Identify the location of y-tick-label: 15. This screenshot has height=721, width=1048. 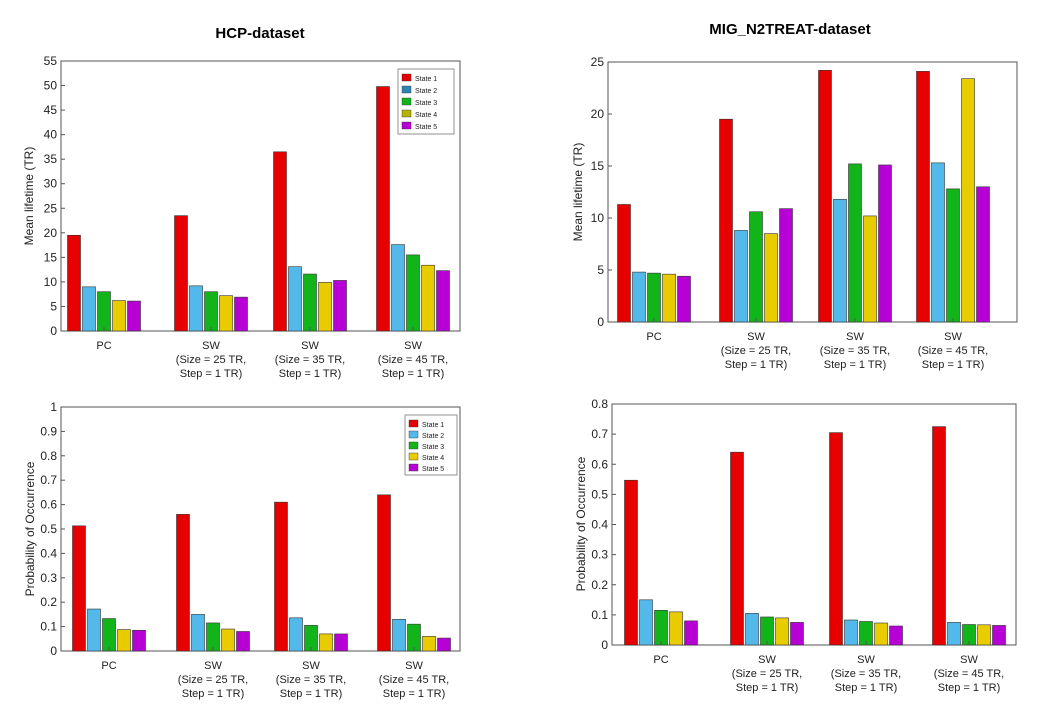
(598, 166).